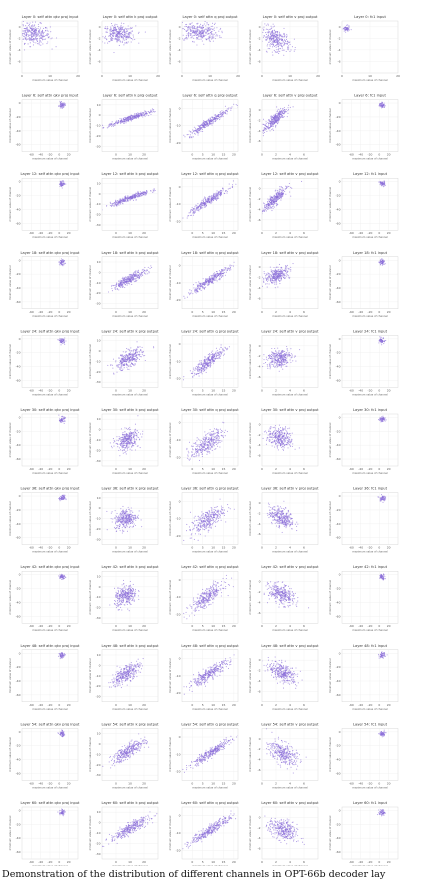  I want to click on y-tick-label: 0, so click(180, 108).